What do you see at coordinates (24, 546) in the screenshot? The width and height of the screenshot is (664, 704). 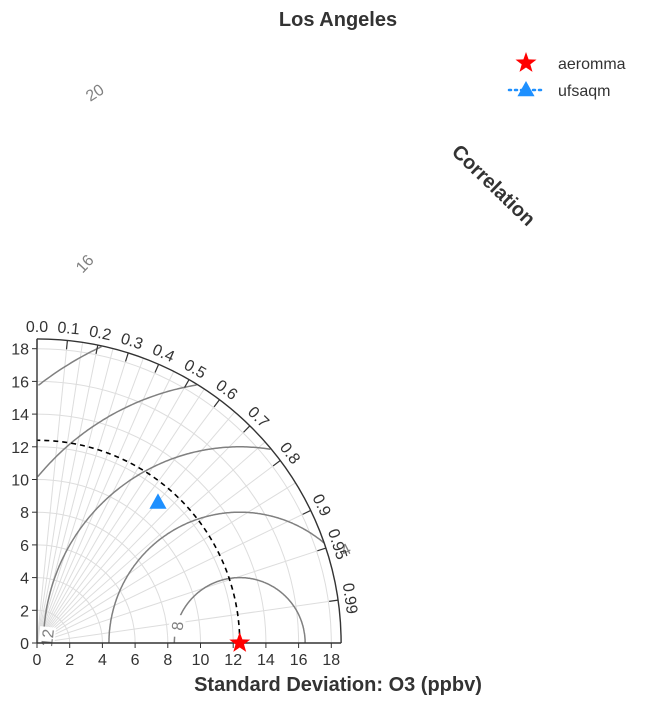 I see `y-tick-label: 6` at bounding box center [24, 546].